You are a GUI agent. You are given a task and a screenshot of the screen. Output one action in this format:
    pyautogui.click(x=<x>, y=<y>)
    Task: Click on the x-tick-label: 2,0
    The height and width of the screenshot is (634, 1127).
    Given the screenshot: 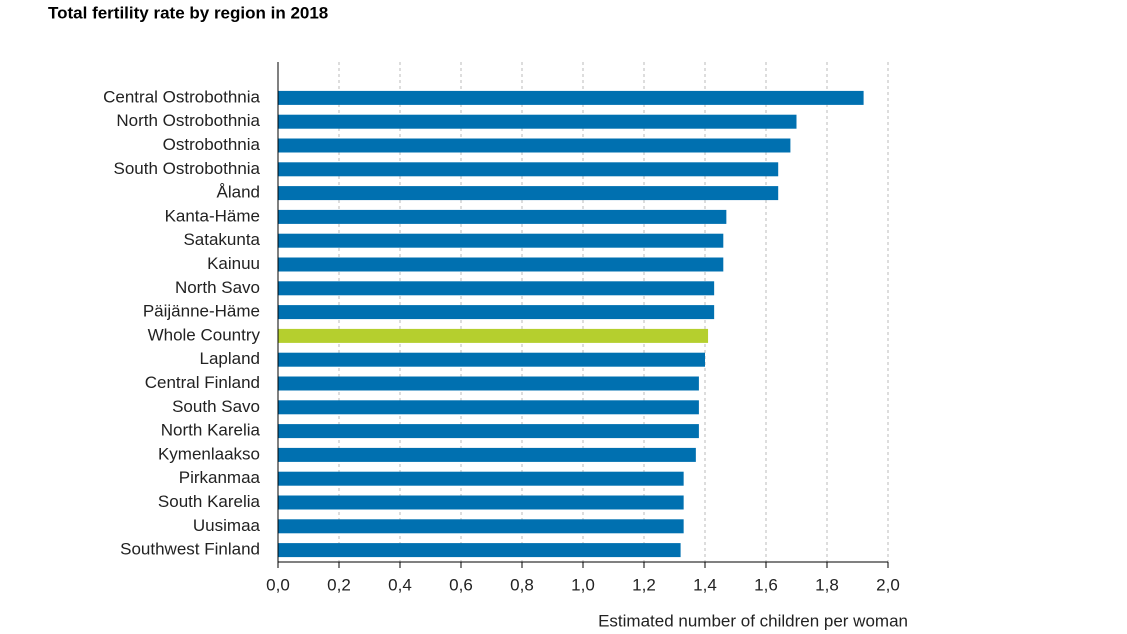 What is the action you would take?
    pyautogui.click(x=888, y=584)
    